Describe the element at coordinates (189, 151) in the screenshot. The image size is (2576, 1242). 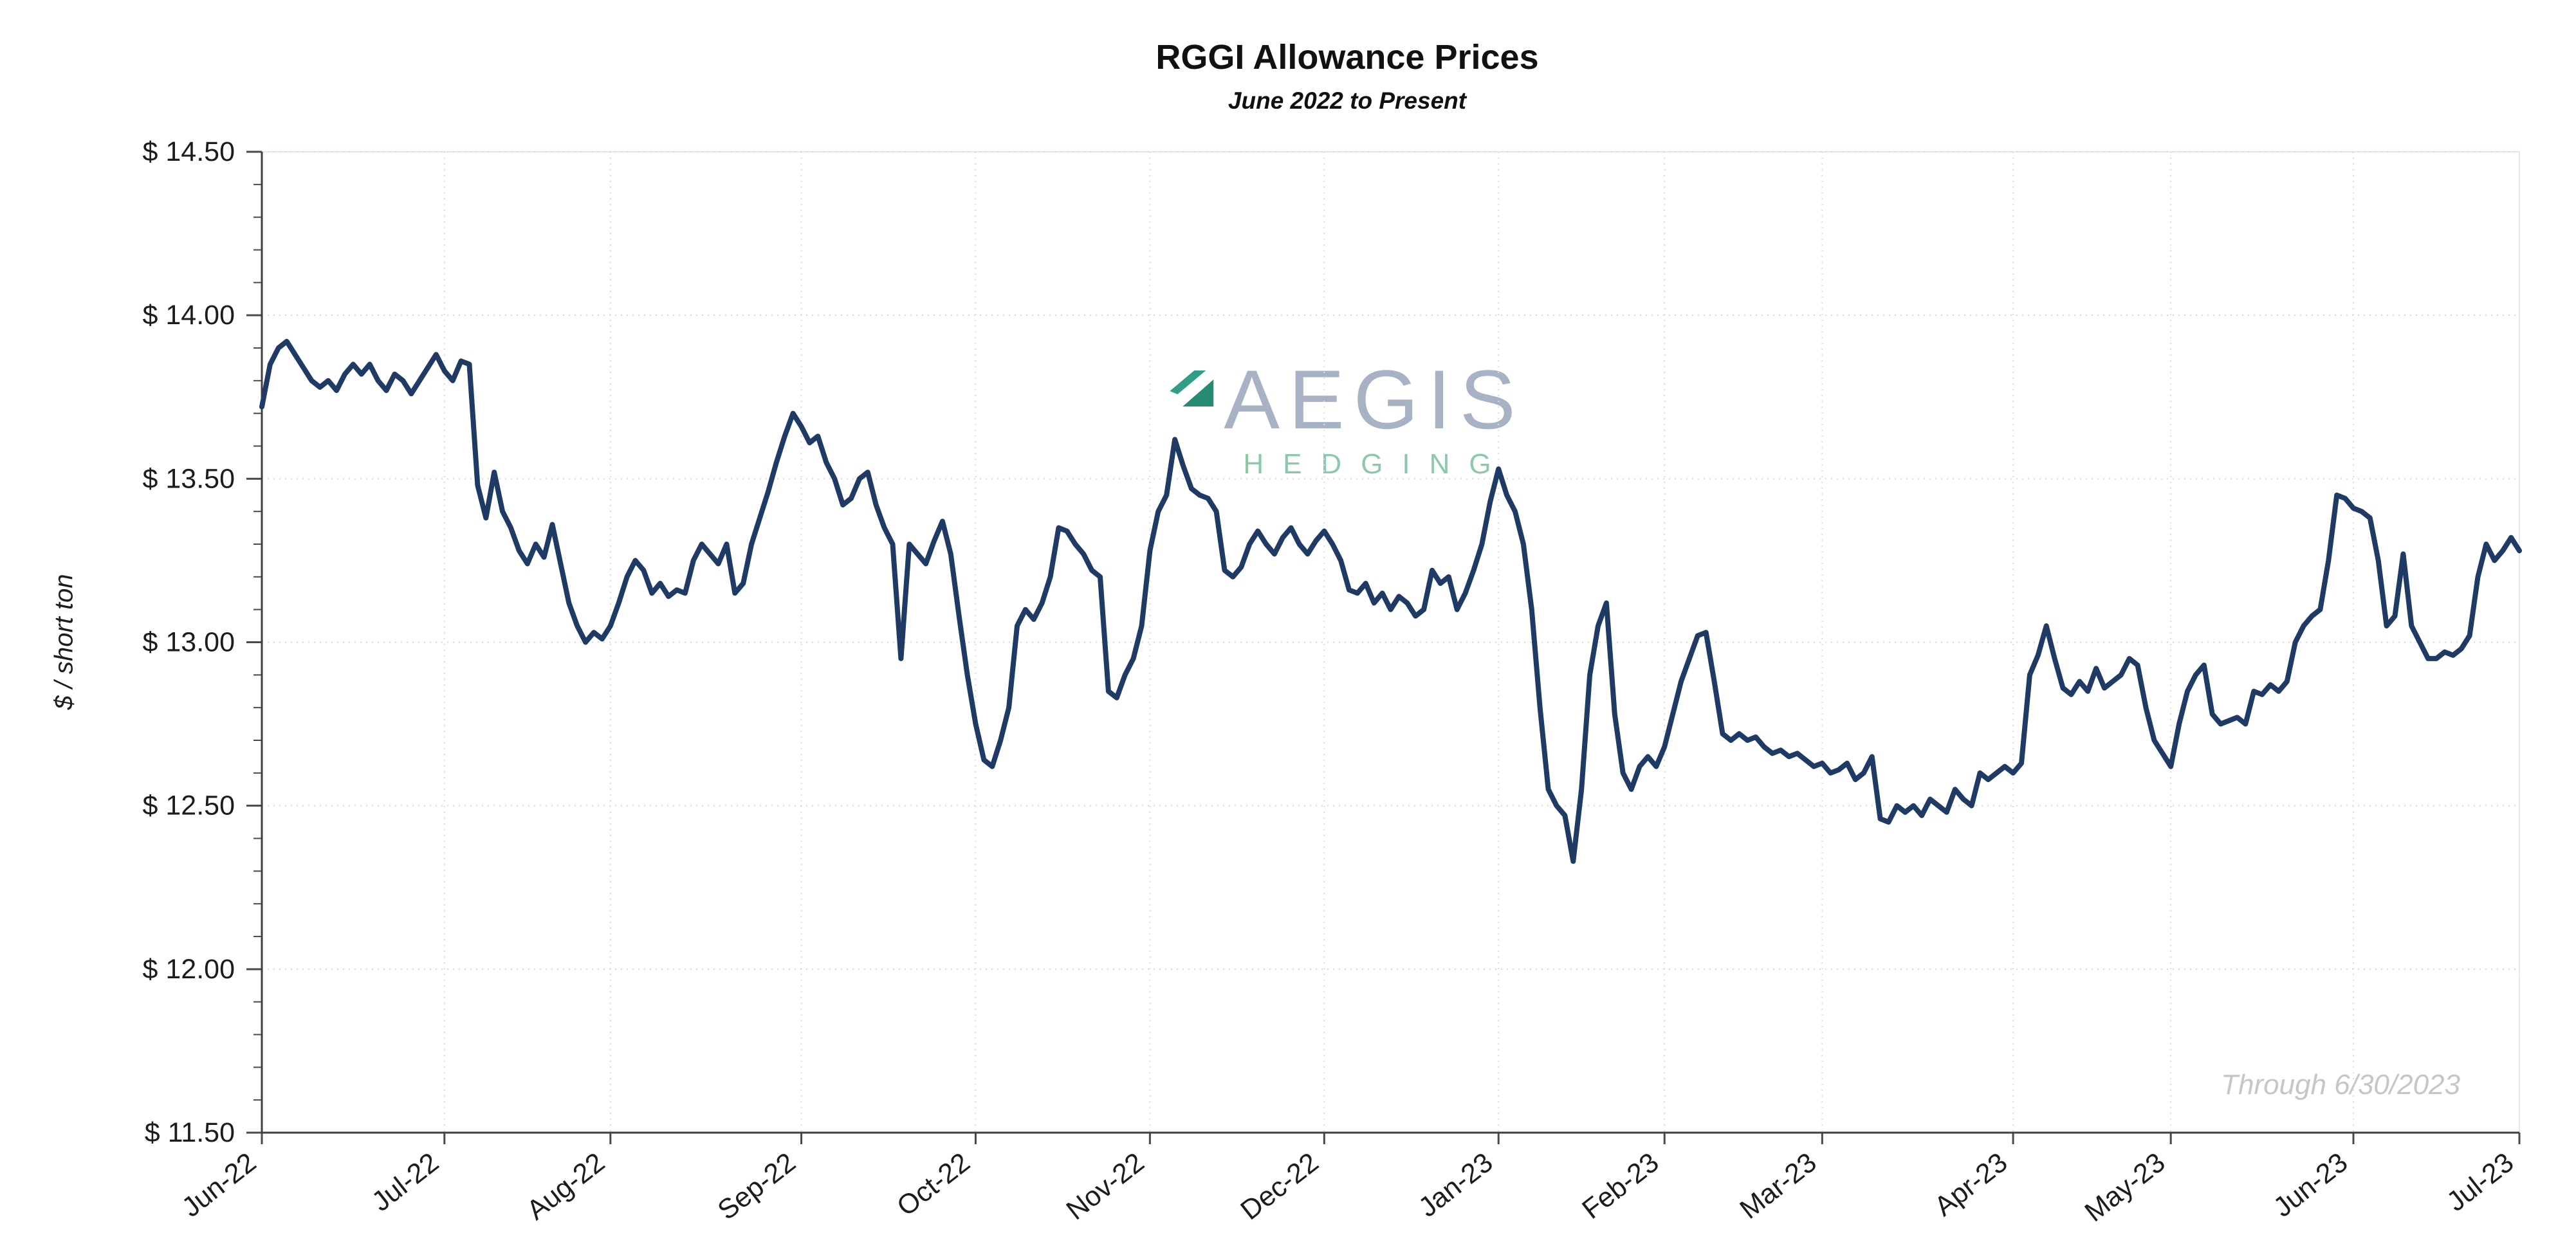
I see `svg-text: $ 14.50` at that location.